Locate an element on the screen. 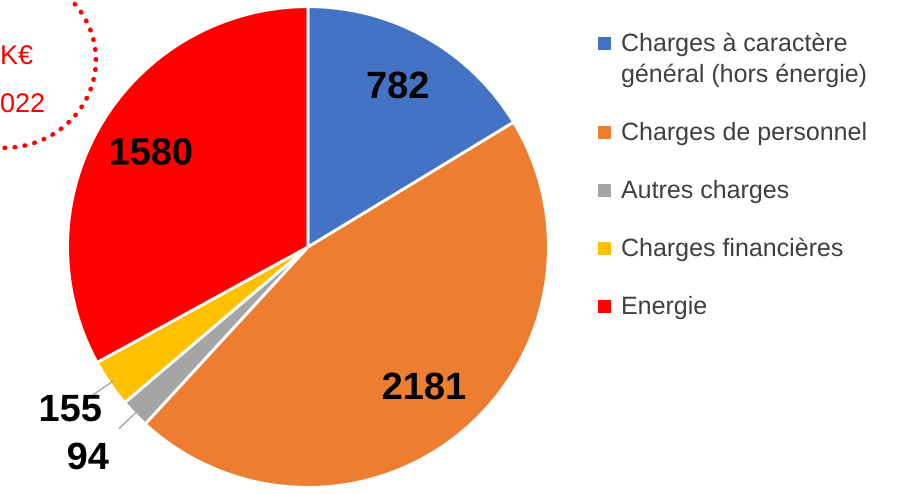 This screenshot has height=494, width=915. data-label: 94 is located at coordinates (87, 457).